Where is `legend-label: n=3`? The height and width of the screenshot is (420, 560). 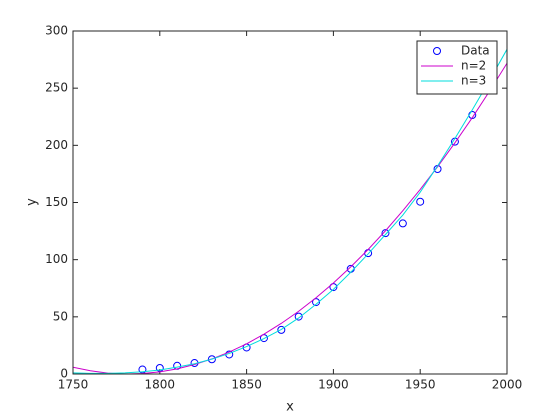 legend-label: n=3 is located at coordinates (473, 81).